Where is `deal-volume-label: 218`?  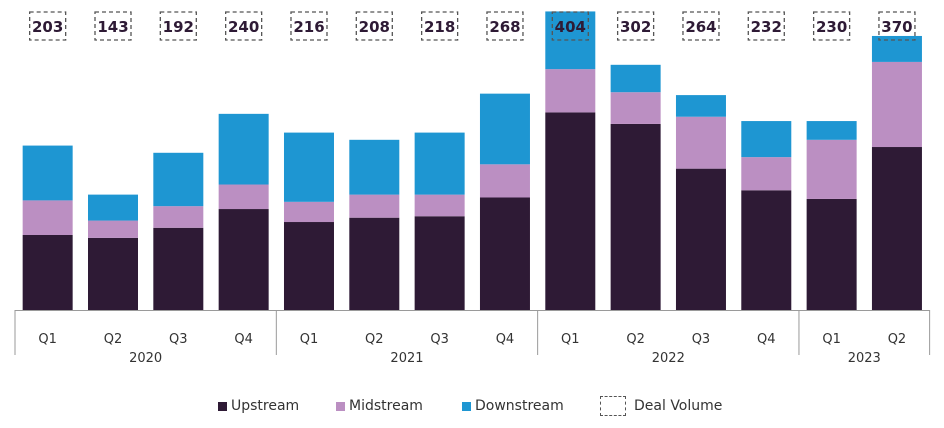 deal-volume-label: 218 is located at coordinates (439, 27).